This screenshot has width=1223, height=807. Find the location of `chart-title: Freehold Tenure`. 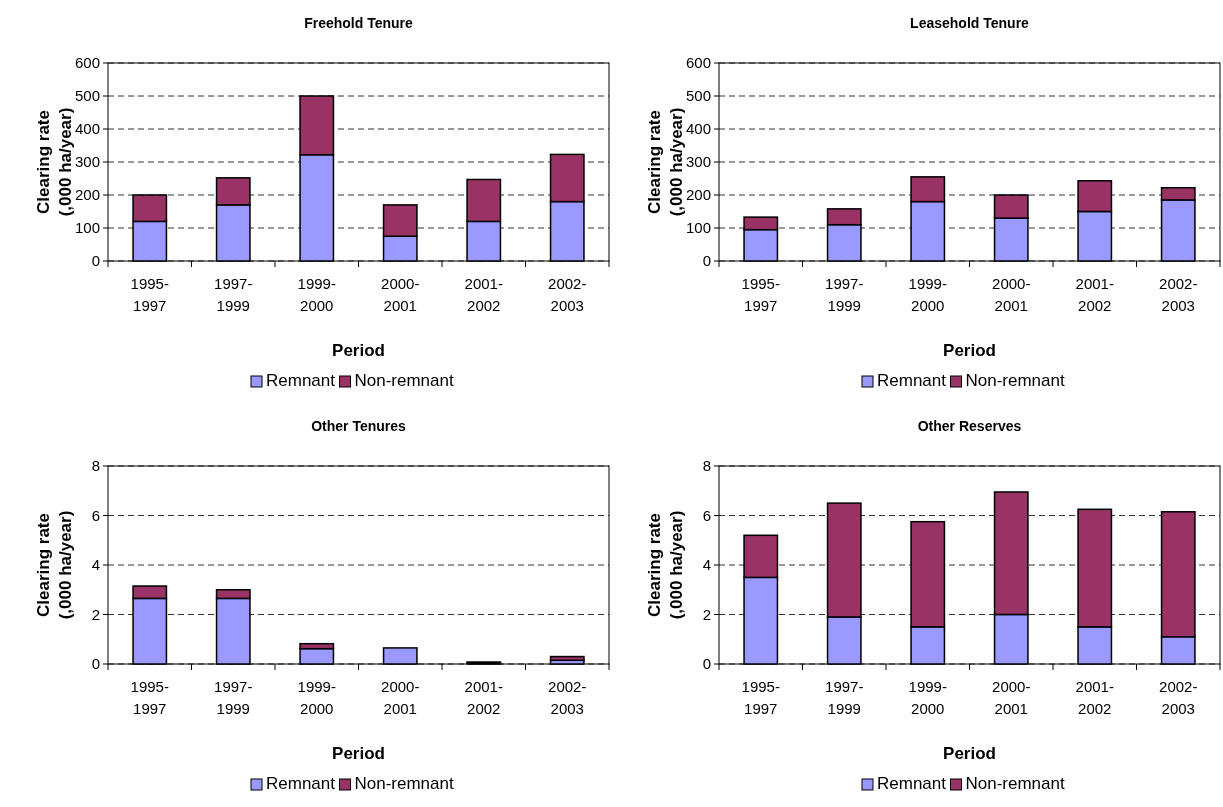

chart-title: Freehold Tenure is located at coordinates (359, 23).